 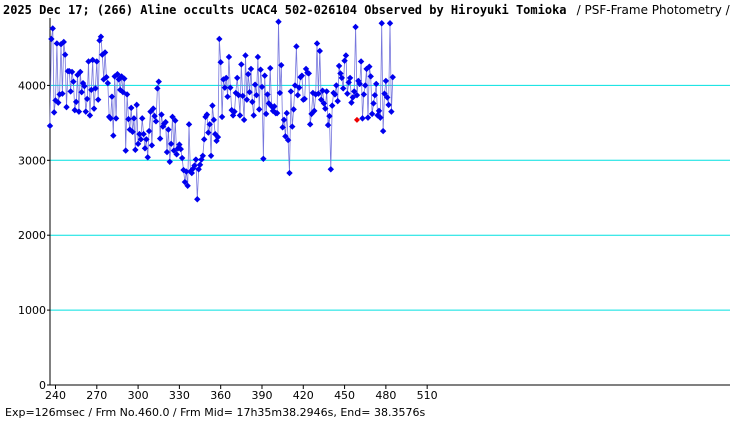 I want to click on highlighted-point, so click(x=356, y=119).